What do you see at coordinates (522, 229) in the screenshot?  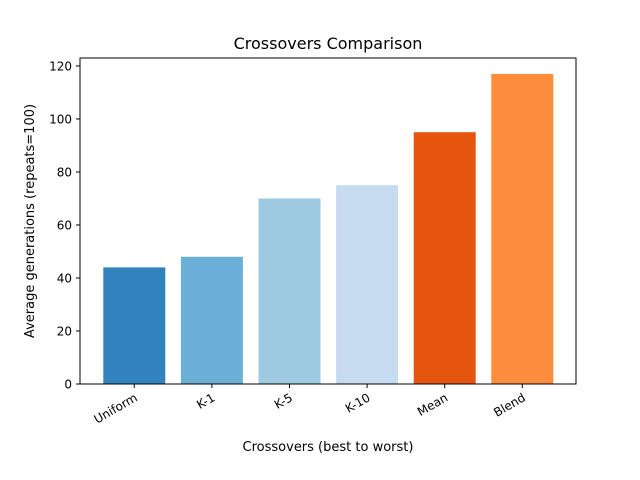 I see `bar-blend` at bounding box center [522, 229].